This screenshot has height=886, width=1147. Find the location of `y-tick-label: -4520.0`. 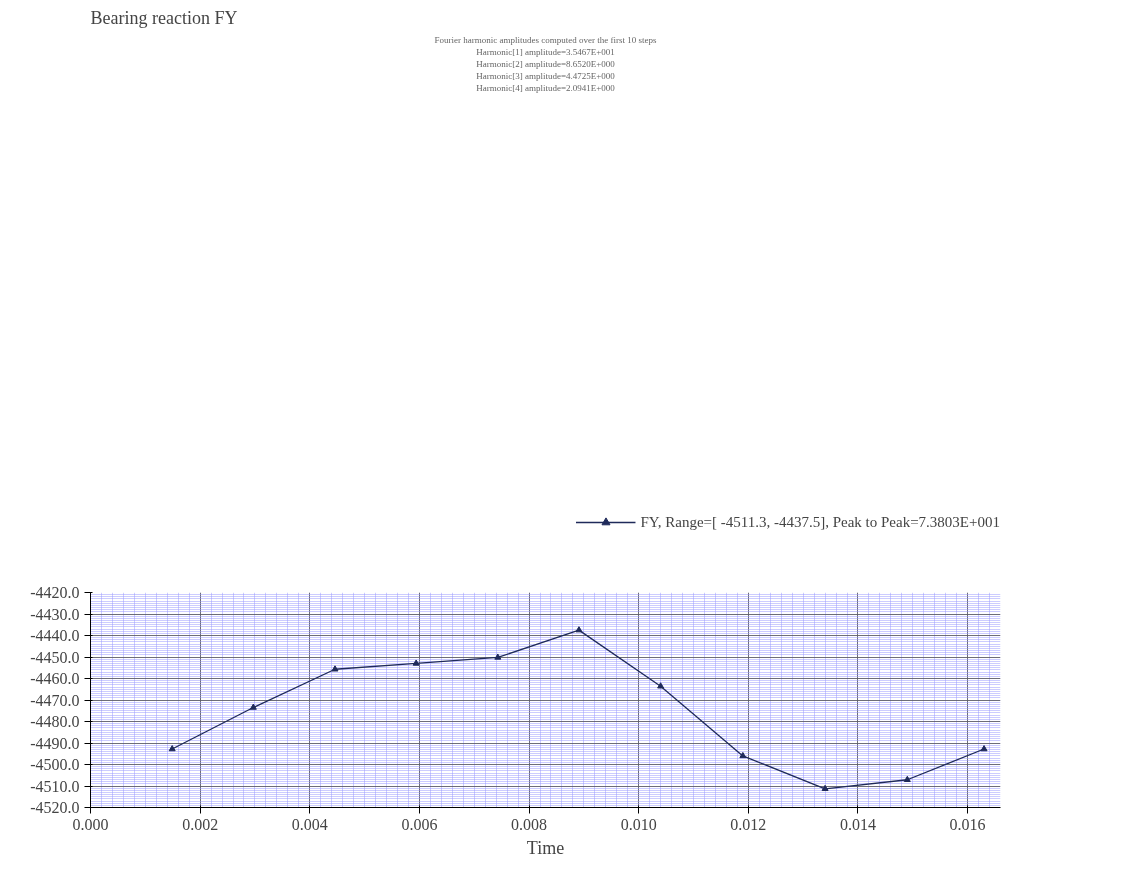

y-tick-label: -4520.0 is located at coordinates (55, 807).